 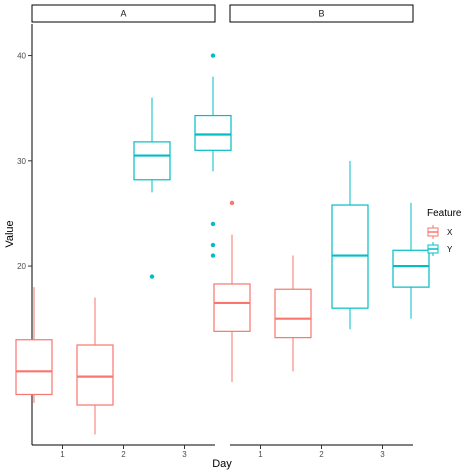 What do you see at coordinates (350, 245) in the screenshot?
I see `box-b-day2-y` at bounding box center [350, 245].